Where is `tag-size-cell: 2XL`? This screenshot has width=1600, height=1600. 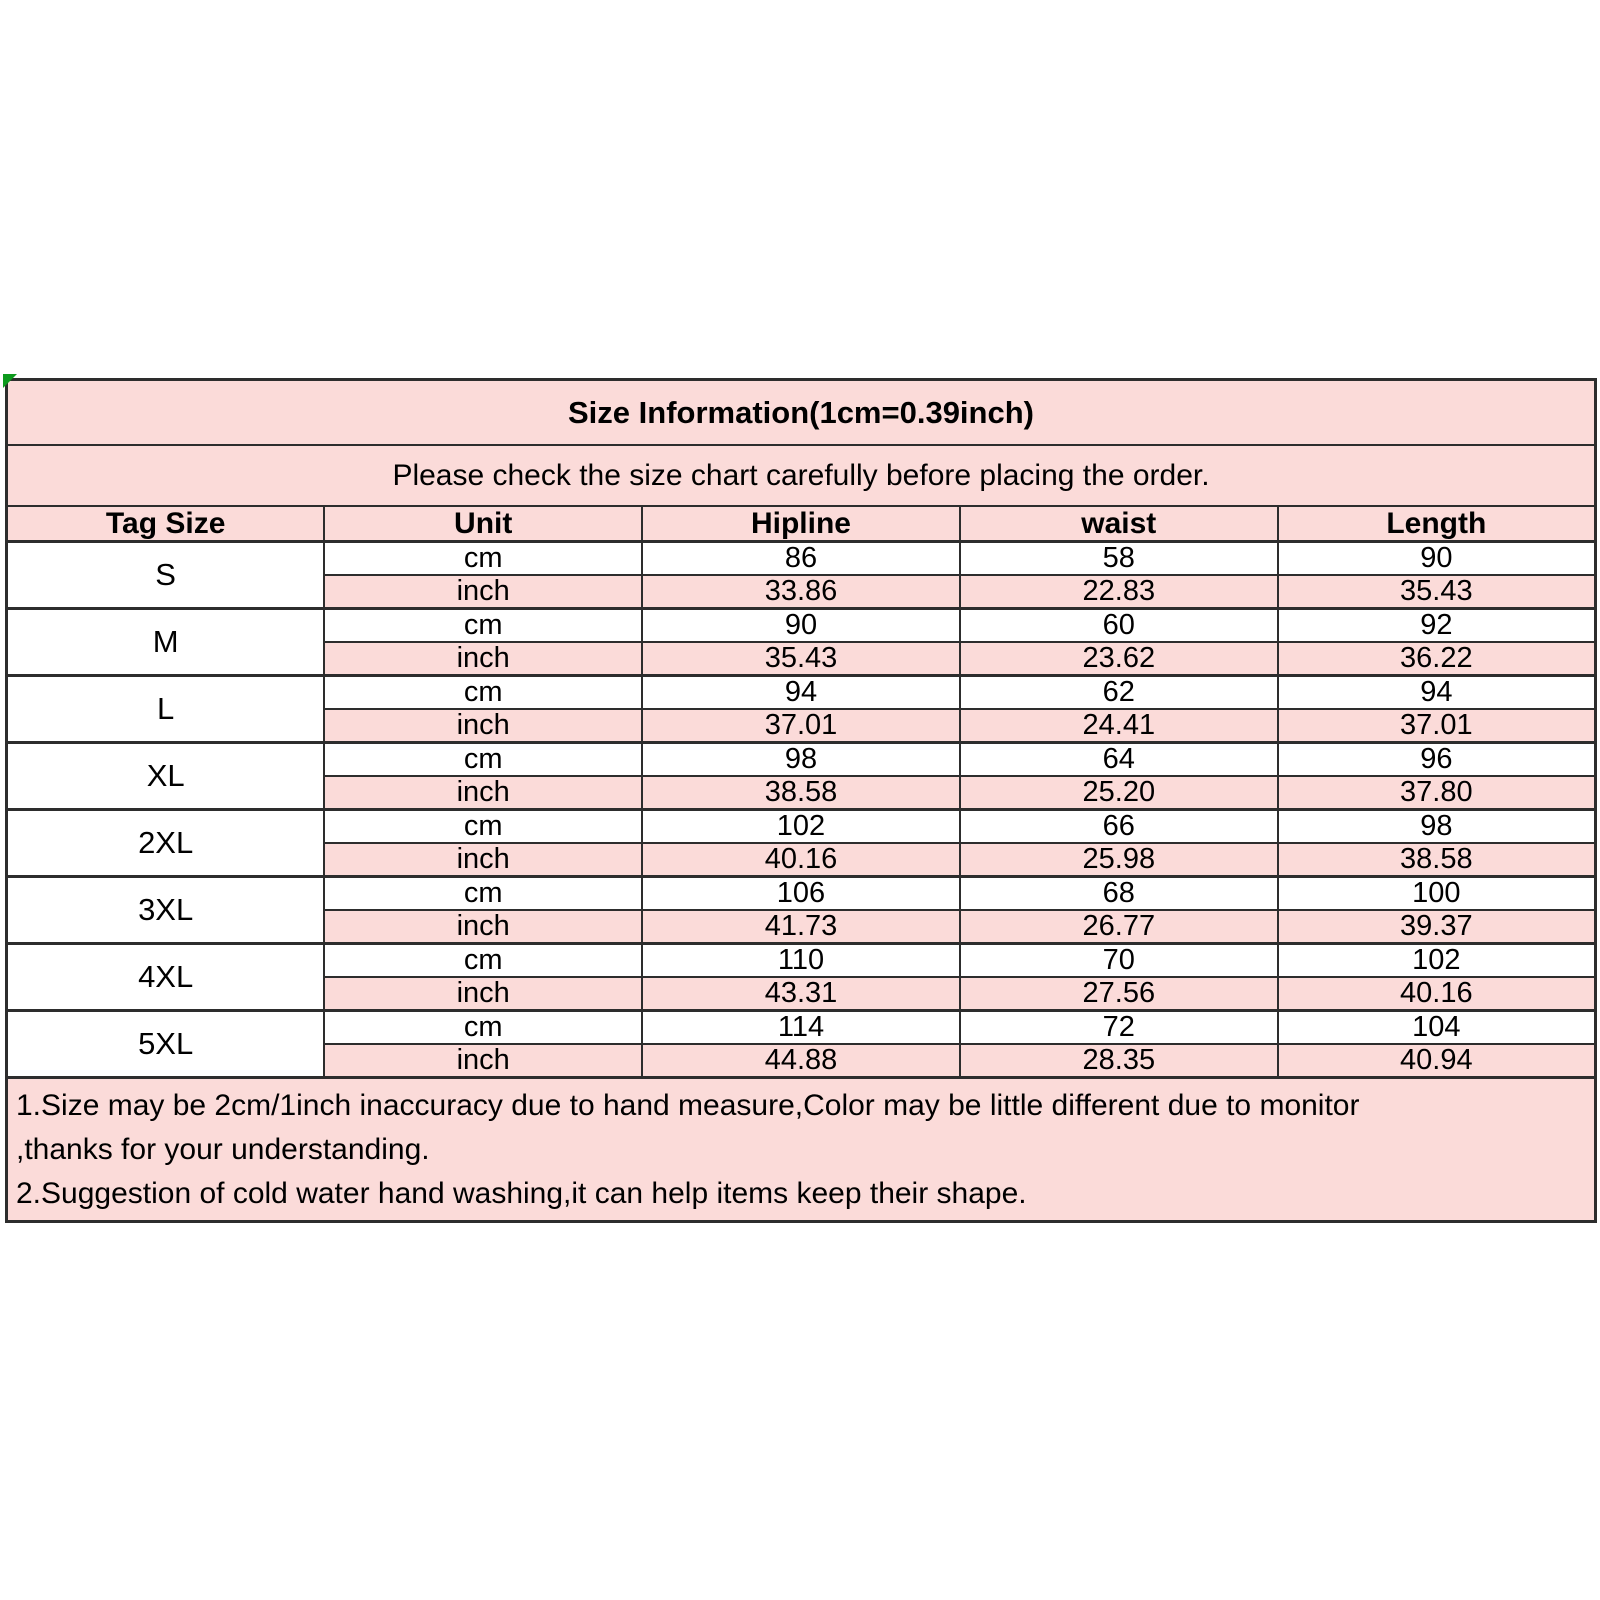
tag-size-cell: 2XL is located at coordinates (165, 843).